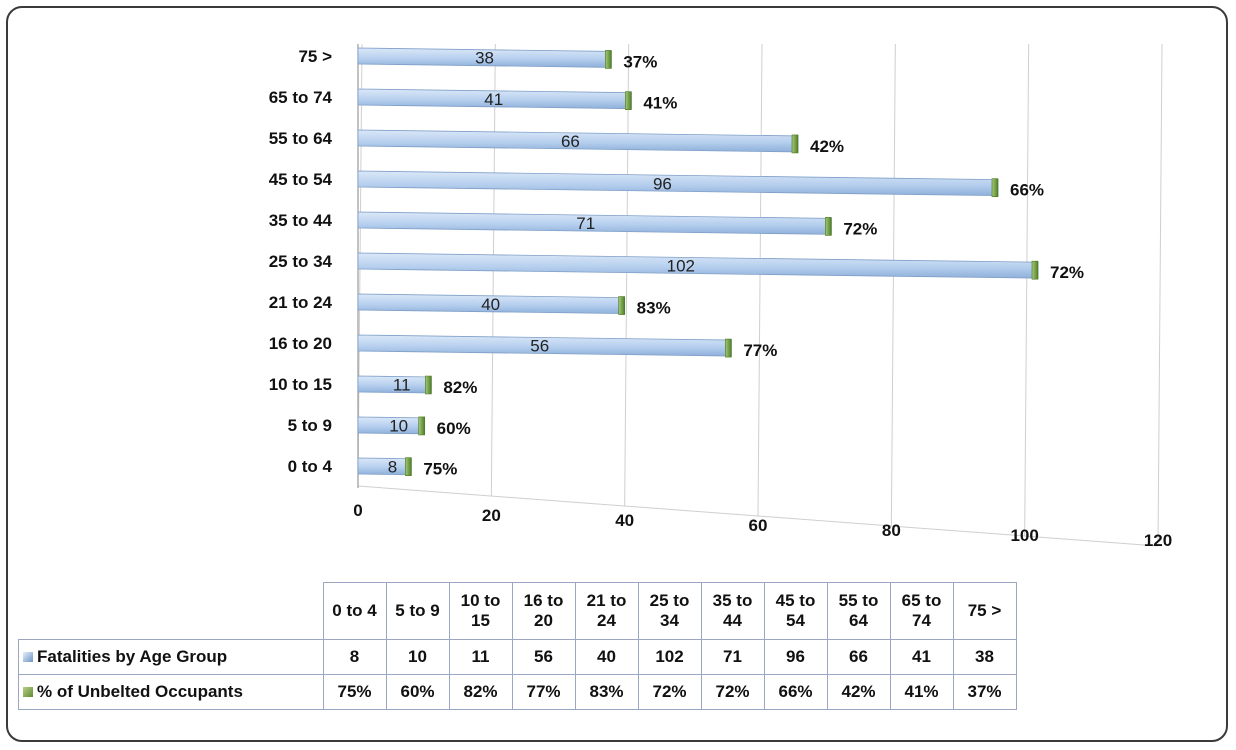 This screenshot has width=1236, height=750. What do you see at coordinates (301, 179) in the screenshot?
I see `category-label: 45 to 54` at bounding box center [301, 179].